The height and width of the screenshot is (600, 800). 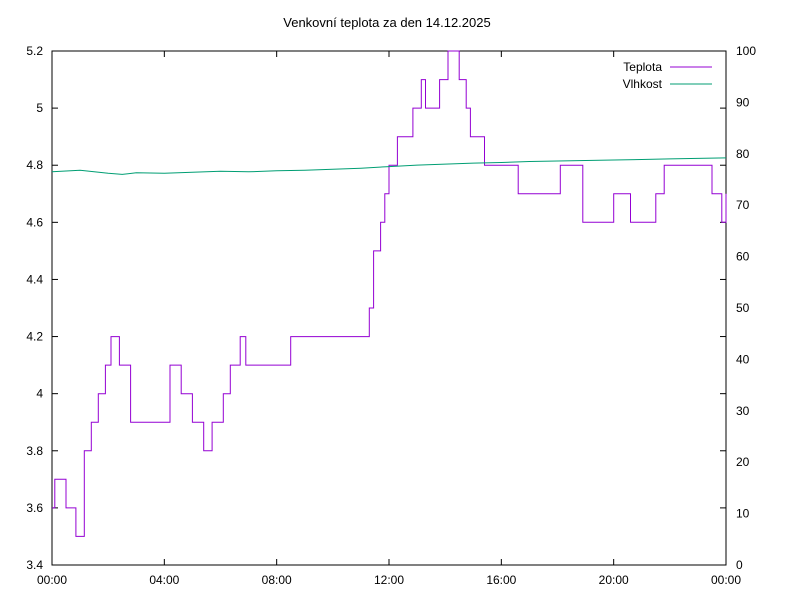 I want to click on x-tick-label: 20:00, so click(x=614, y=580).